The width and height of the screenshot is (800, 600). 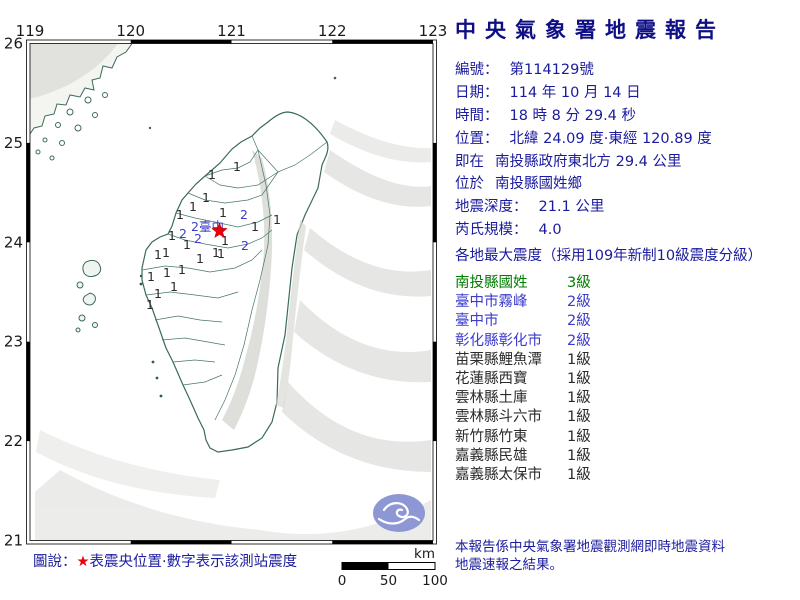 I want to click on intensity-row: 嘉義縣民雄 1級, so click(x=627, y=454).